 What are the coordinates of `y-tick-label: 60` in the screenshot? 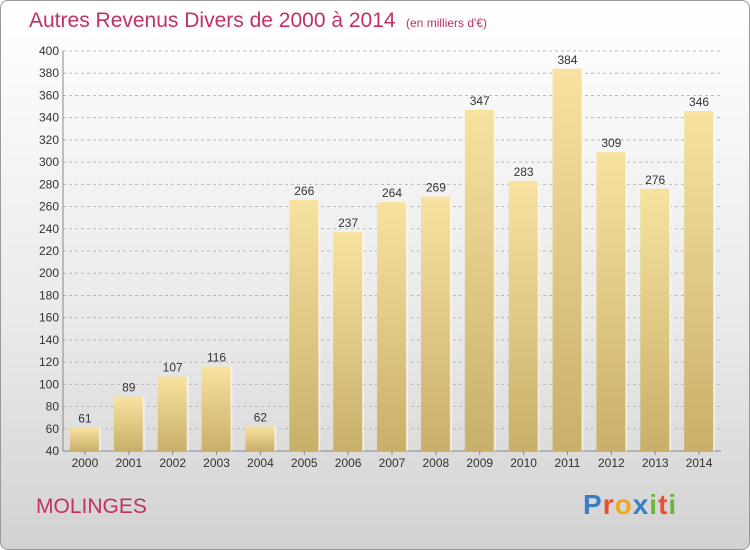 It's located at (53, 429).